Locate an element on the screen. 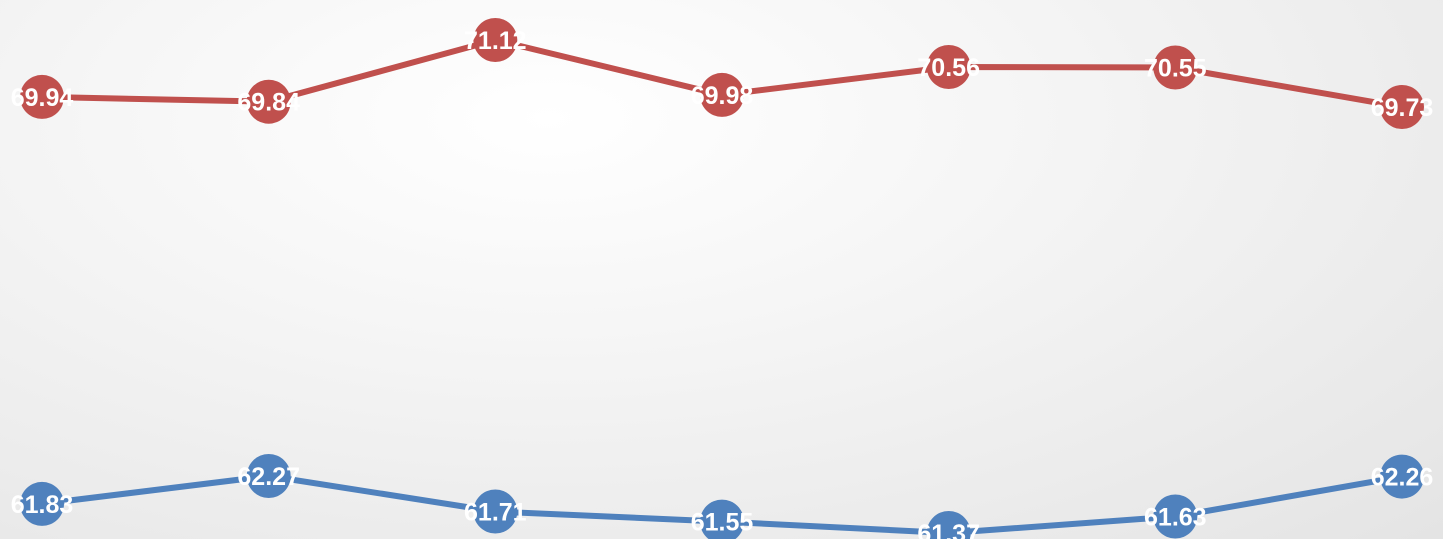  series-1-data-label: 69.94 is located at coordinates (42, 98).